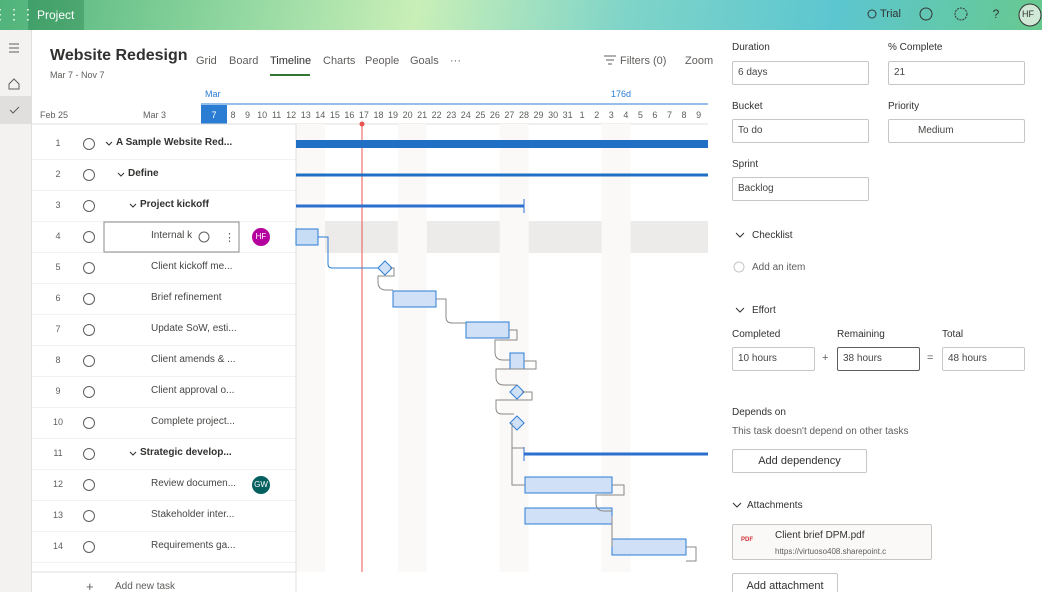  Describe the element at coordinates (900, 72) in the screenshot. I see `field-value: 21` at that location.